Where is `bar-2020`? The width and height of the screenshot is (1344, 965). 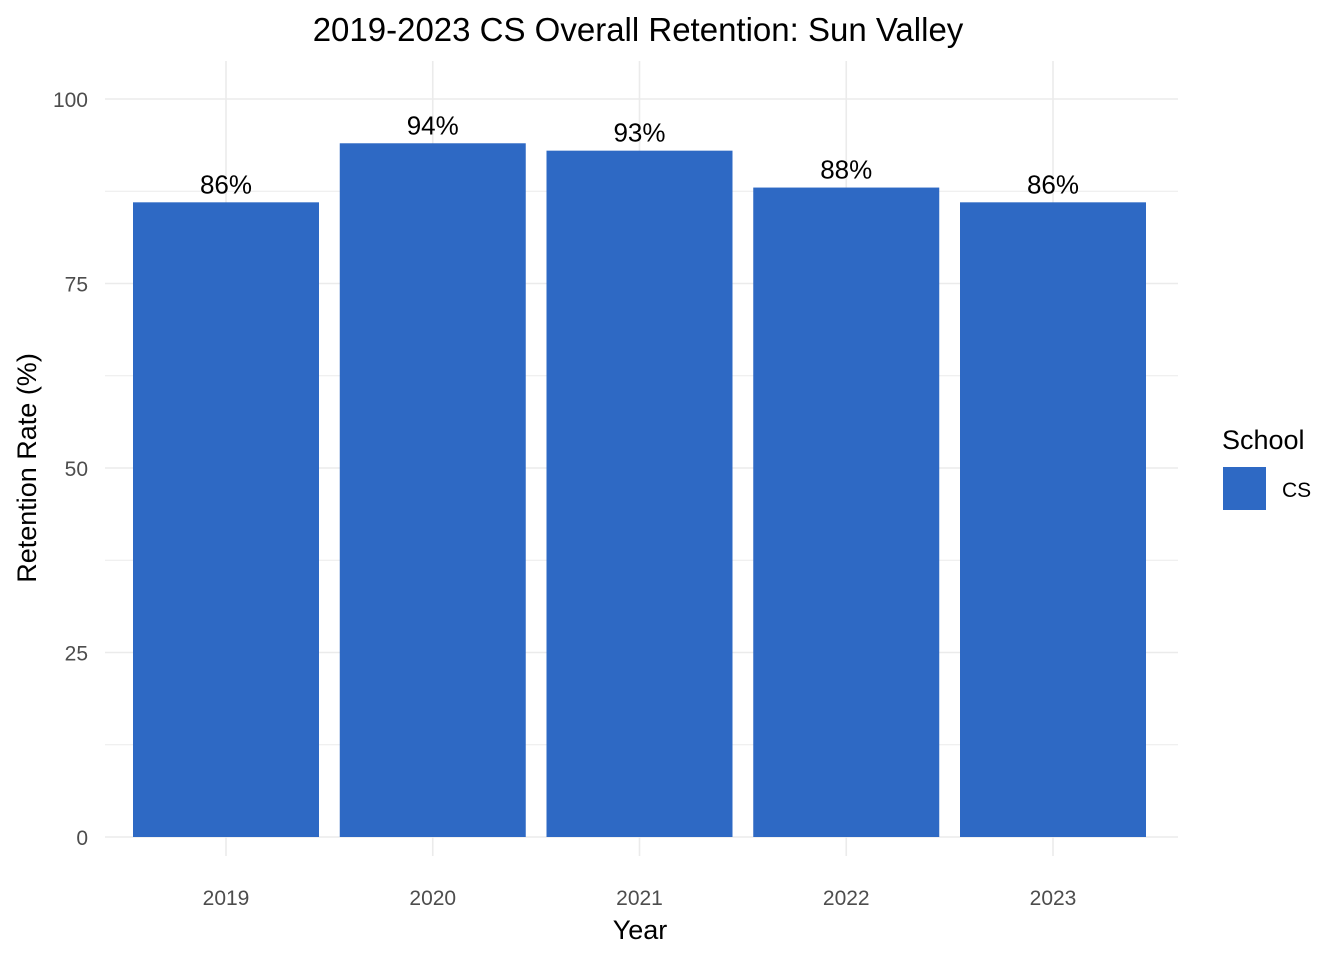
bar-2020 is located at coordinates (432, 490).